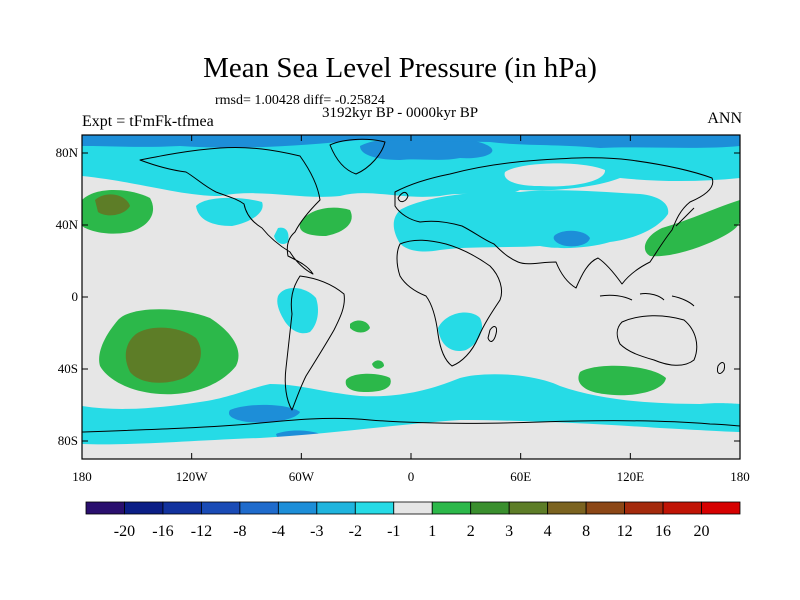 The image size is (800, 600). I want to click on lon-tick-label: 60W, so click(302, 476).